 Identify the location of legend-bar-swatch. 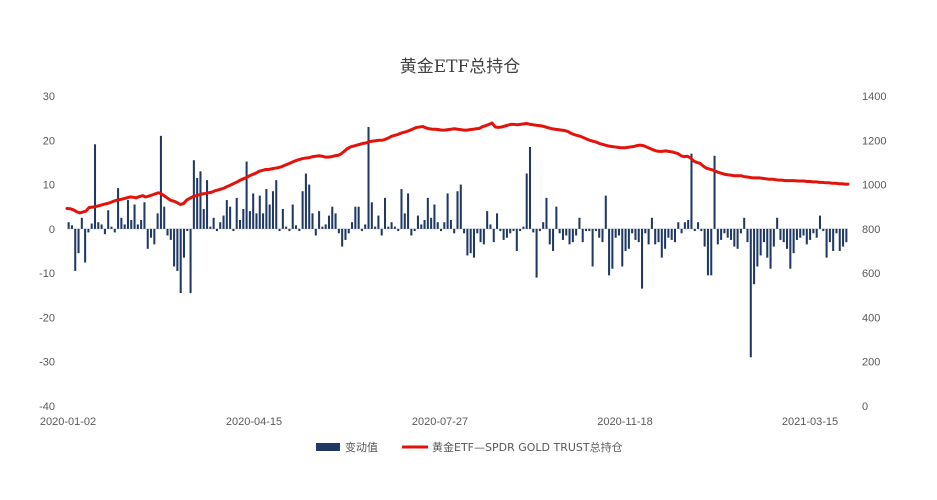
(328, 447).